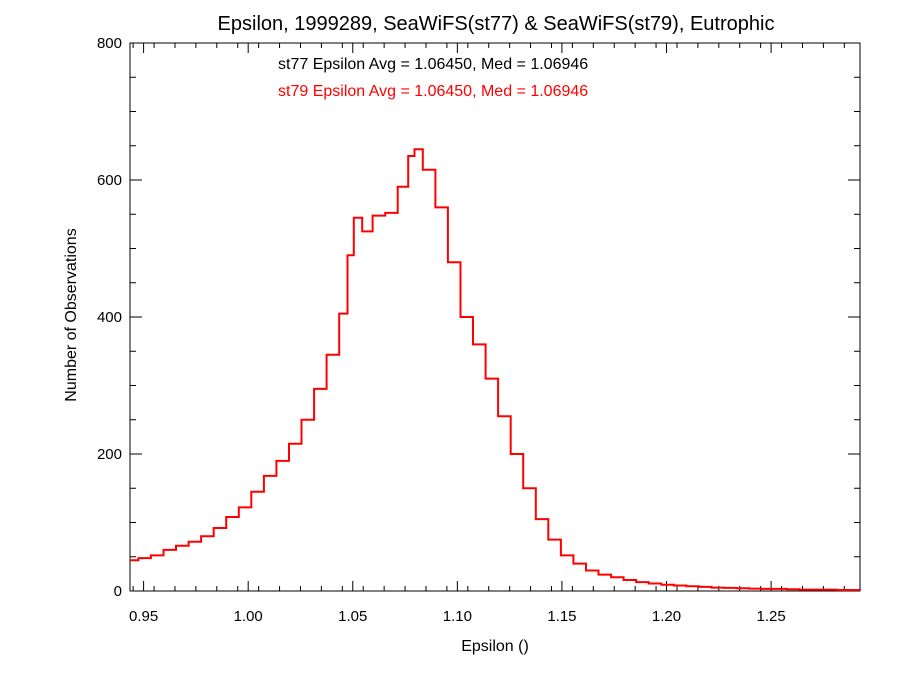 The width and height of the screenshot is (900, 675). Describe the element at coordinates (109, 180) in the screenshot. I see `y-tick-label: 600` at that location.